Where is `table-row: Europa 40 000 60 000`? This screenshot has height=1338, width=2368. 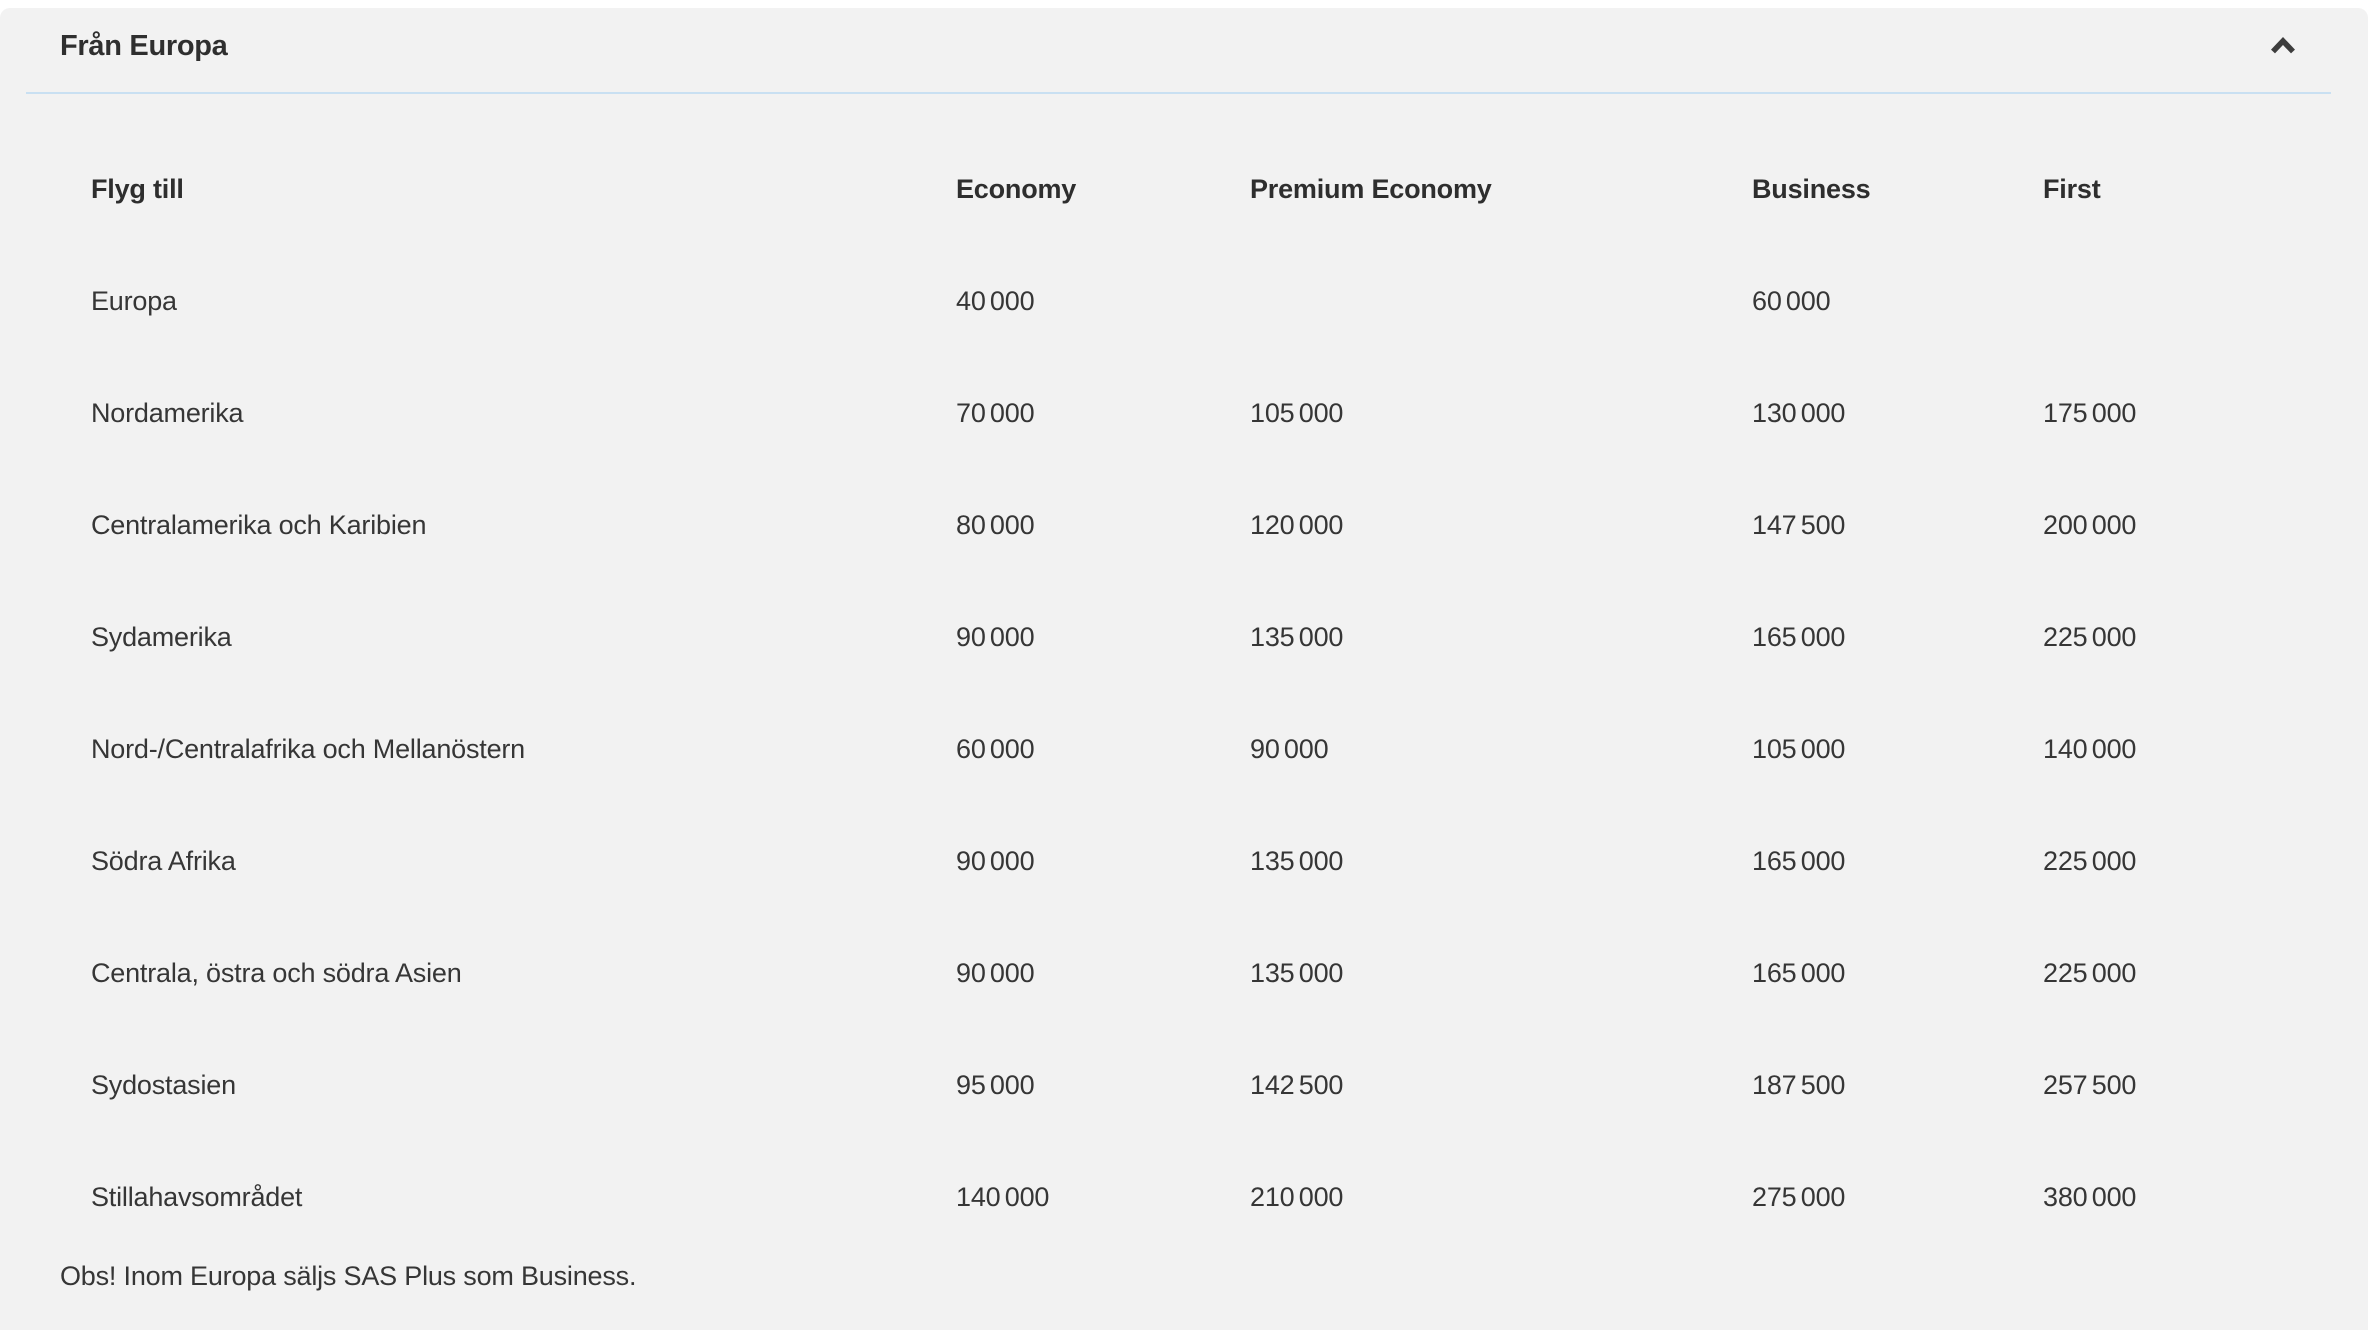
table-row: Europa 40 000 60 000 is located at coordinates (1199, 301).